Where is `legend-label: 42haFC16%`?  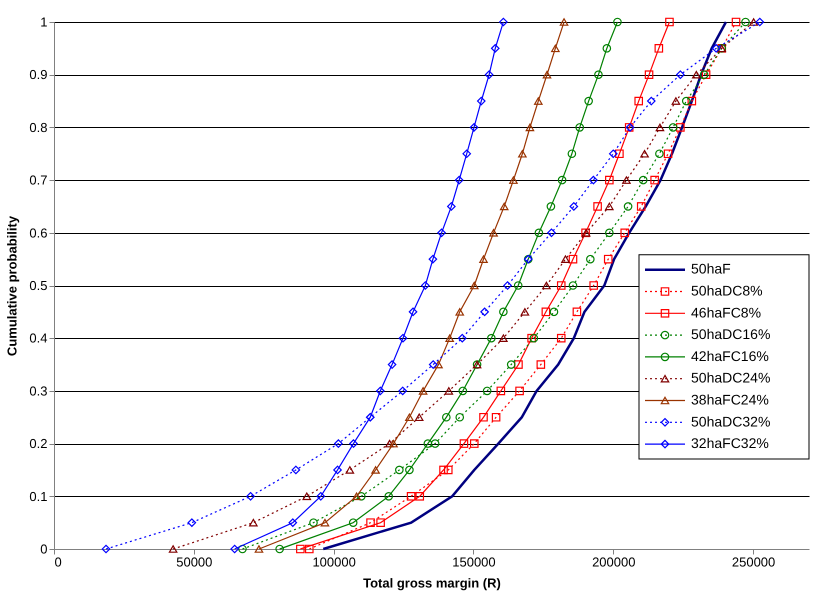 legend-label: 42haFC16% is located at coordinates (730, 356).